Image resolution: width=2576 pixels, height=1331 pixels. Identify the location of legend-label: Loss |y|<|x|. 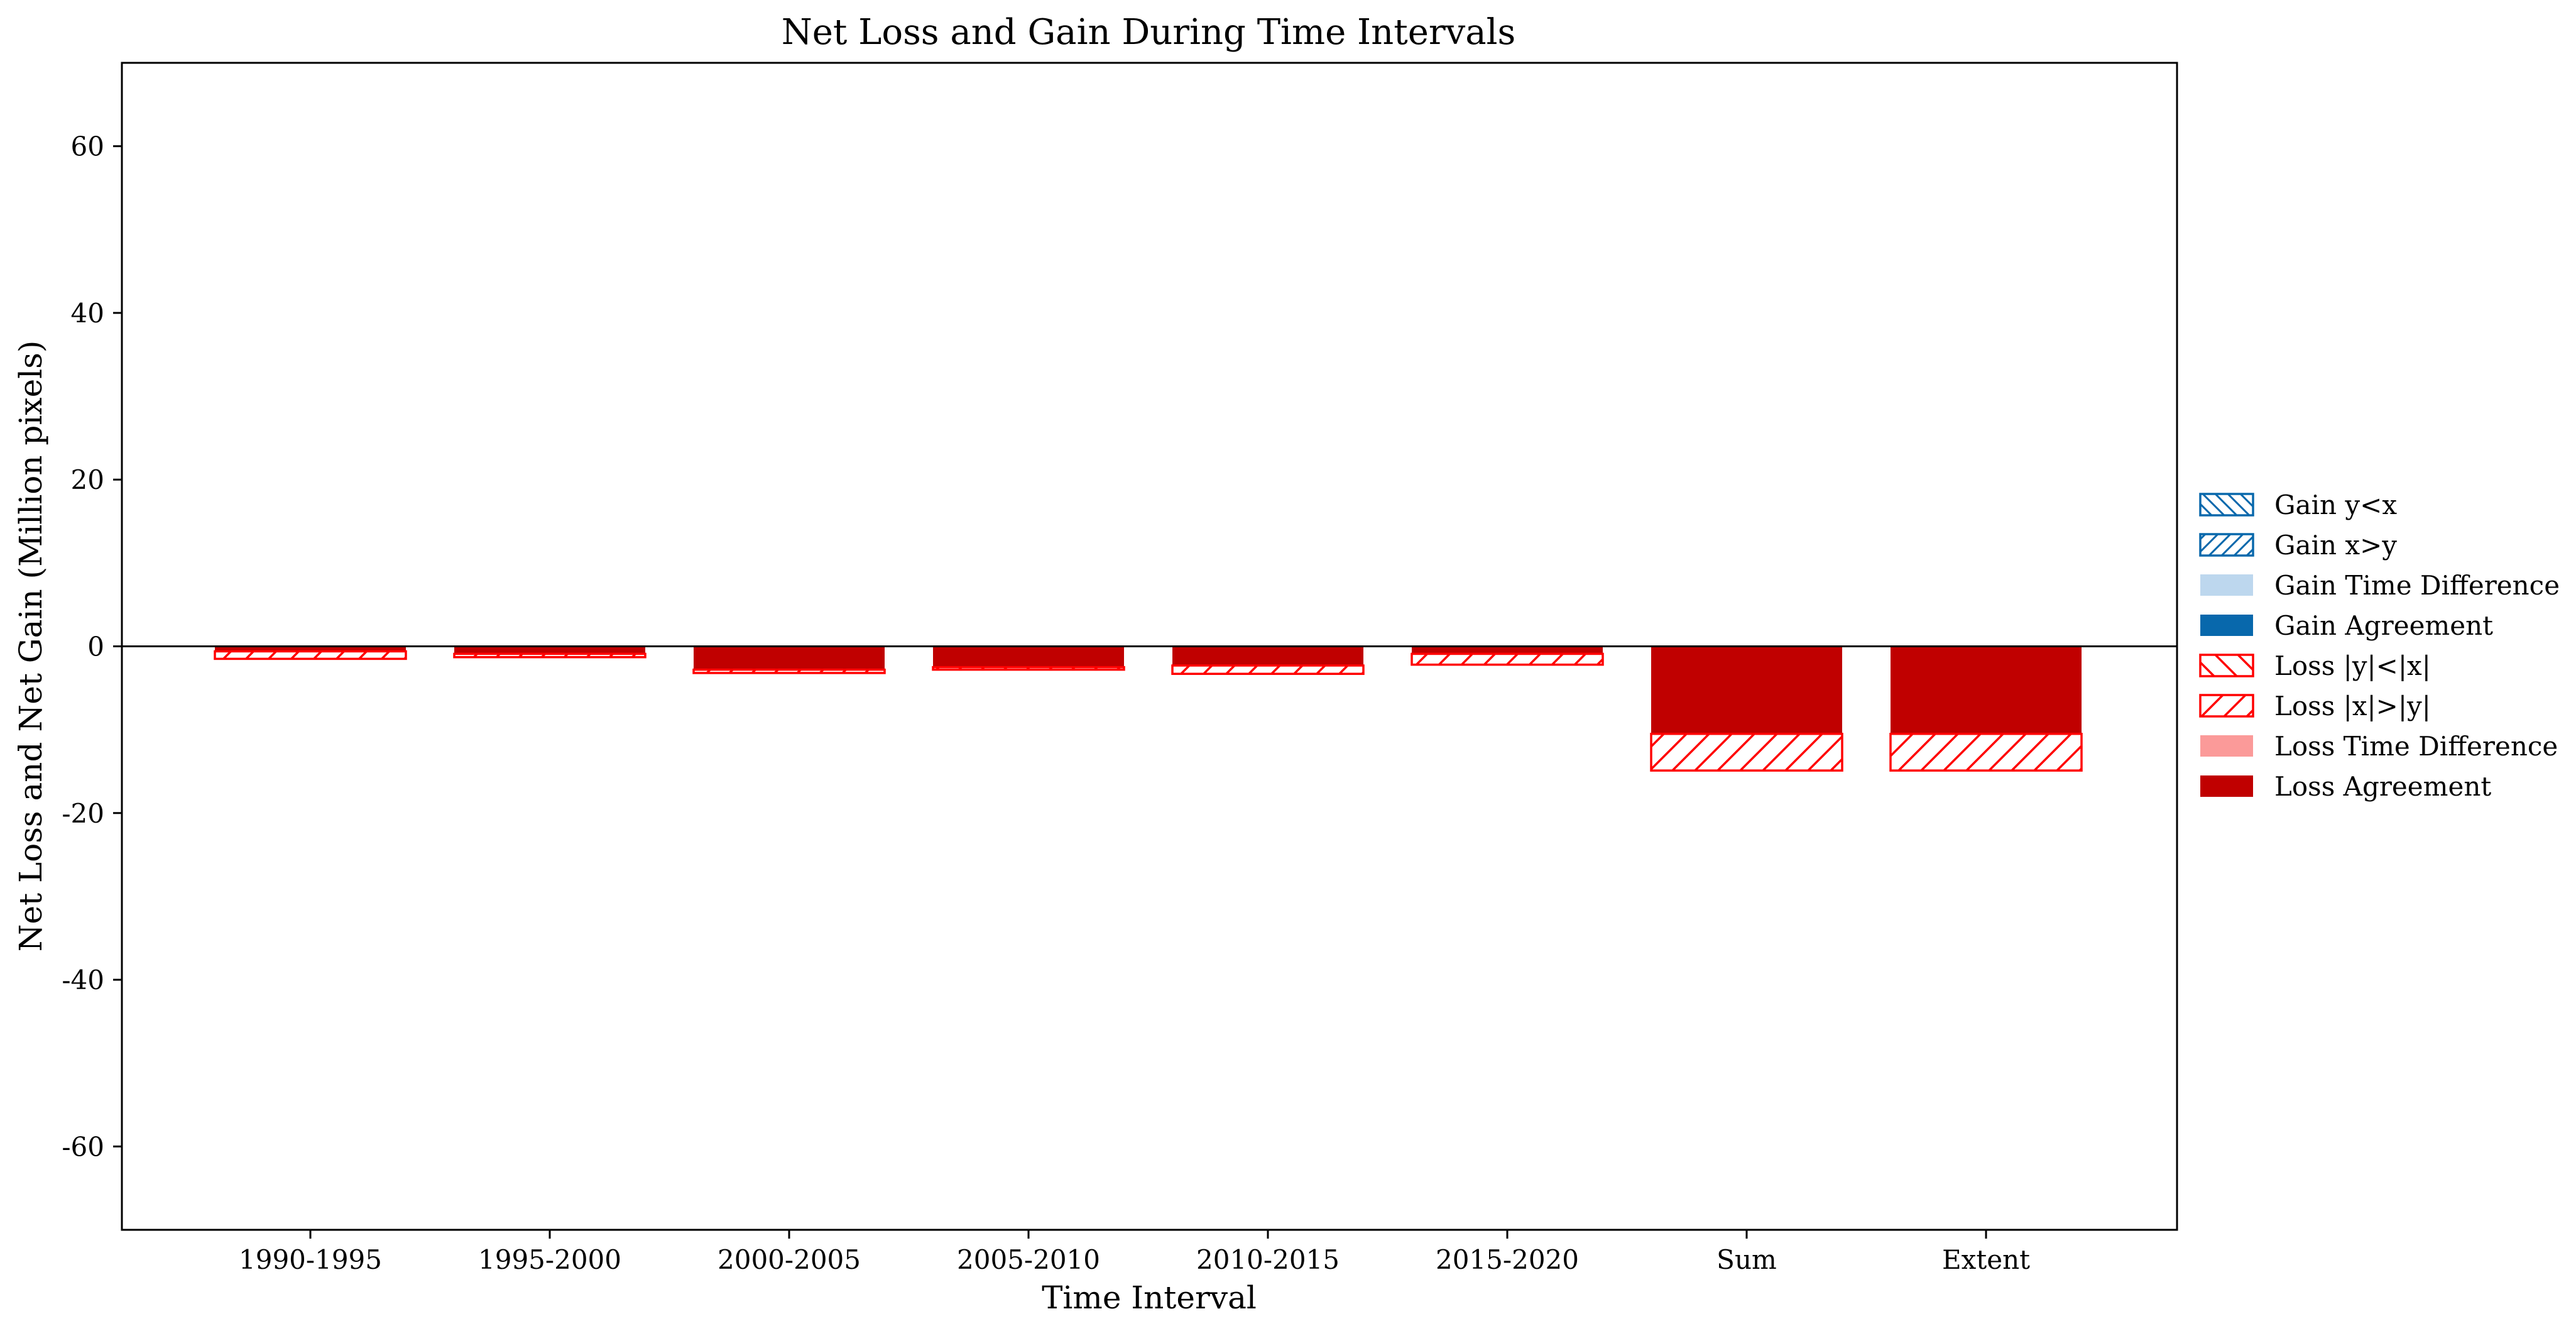
(2353, 665).